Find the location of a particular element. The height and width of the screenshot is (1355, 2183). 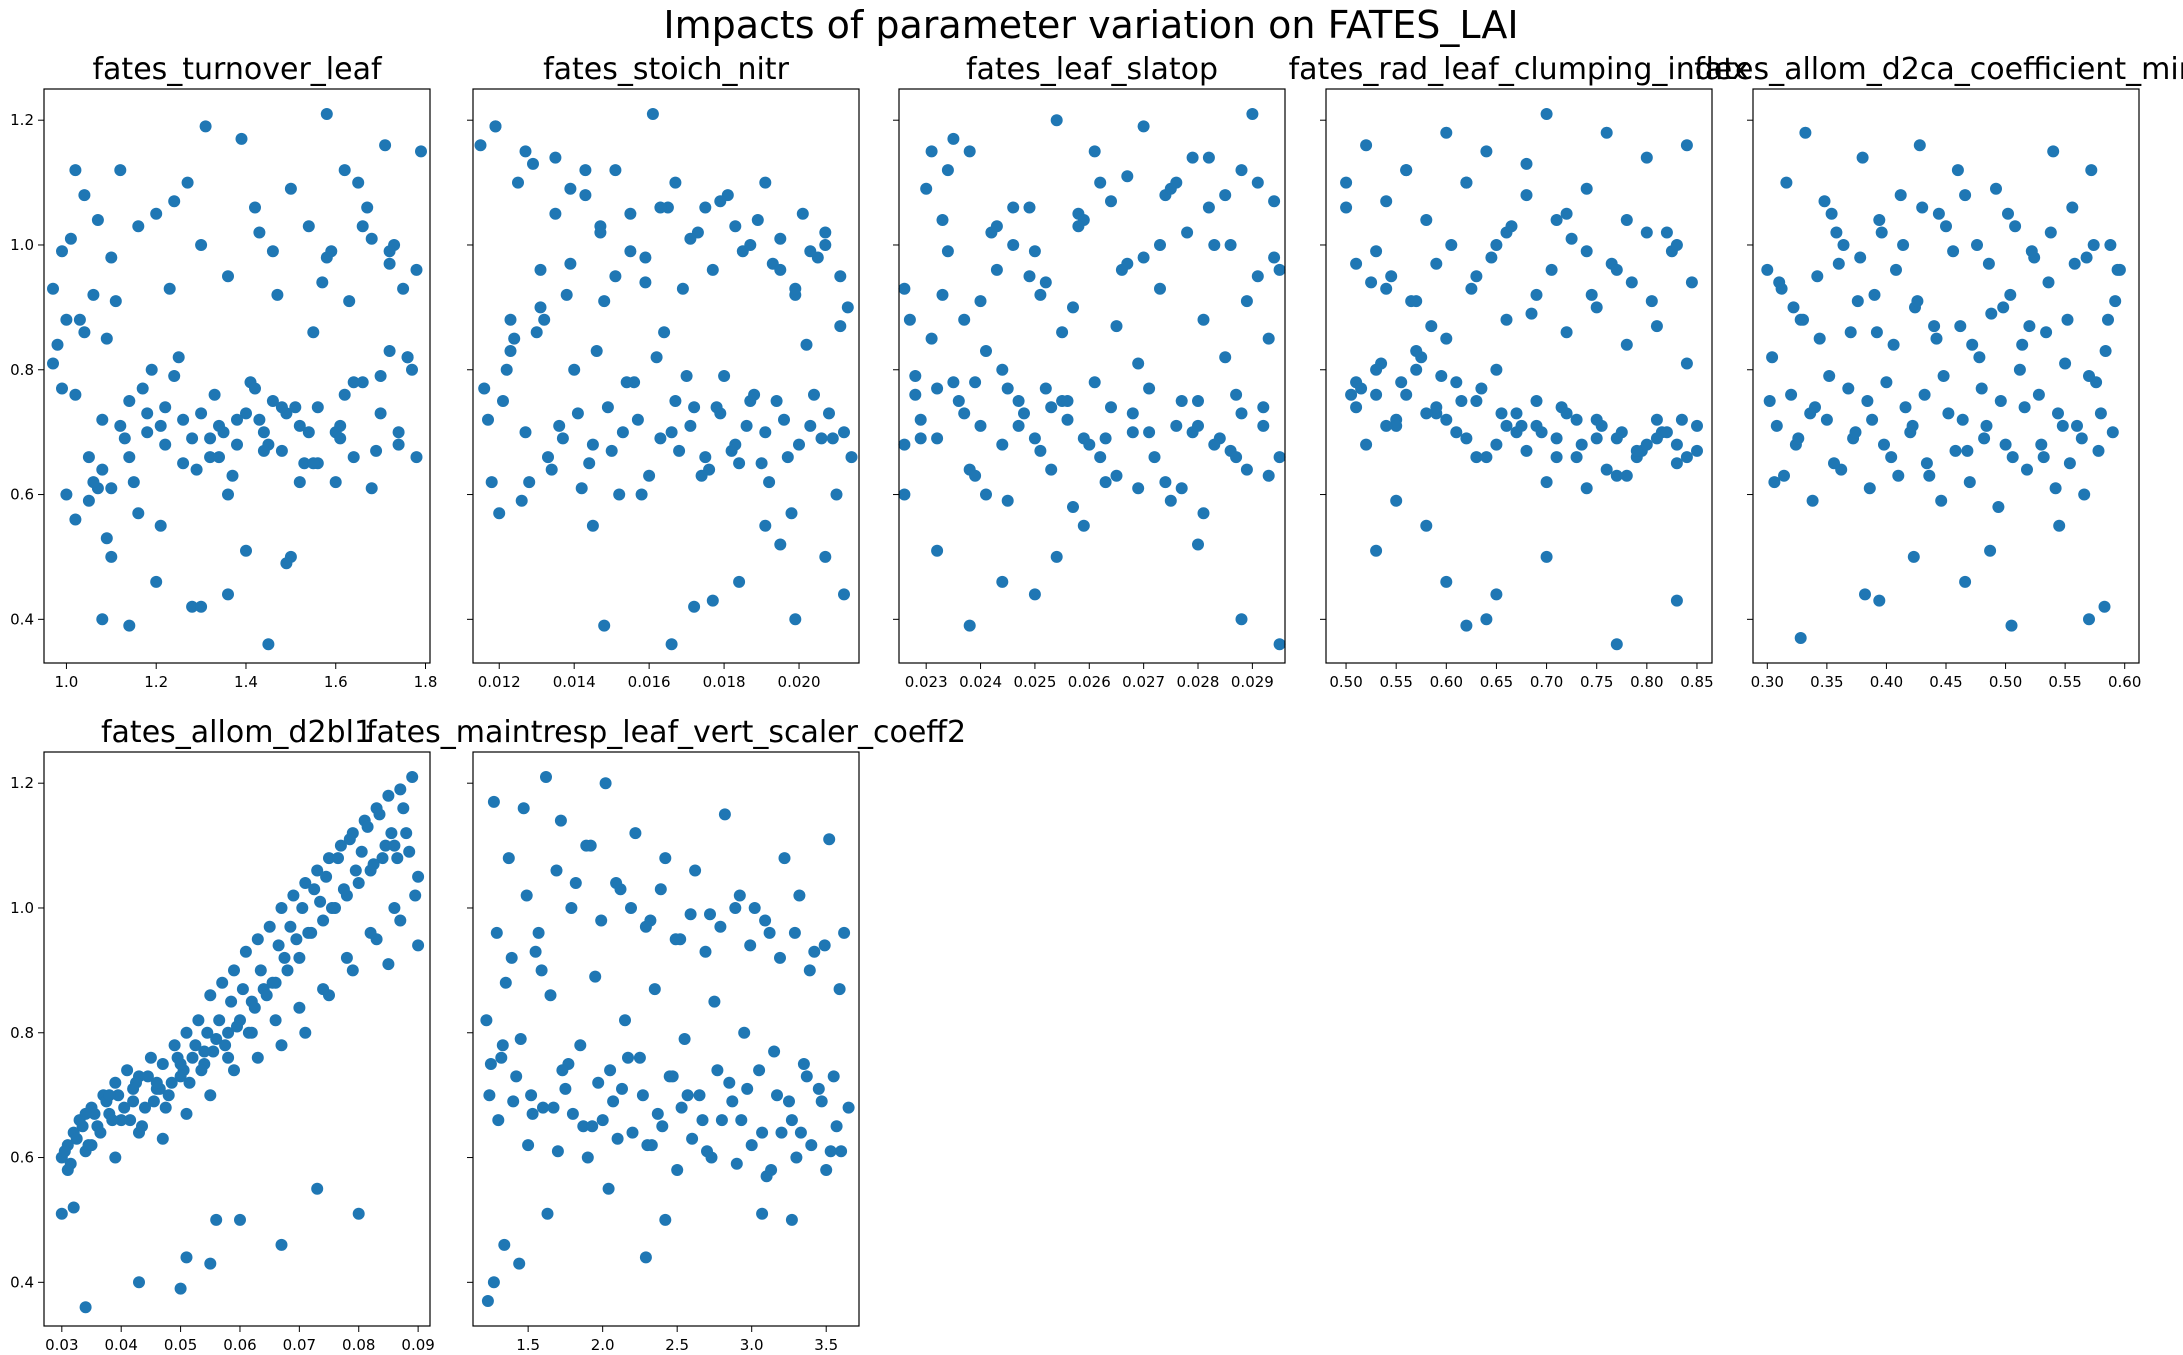

x-tick-label: 2.5 is located at coordinates (677, 1345).